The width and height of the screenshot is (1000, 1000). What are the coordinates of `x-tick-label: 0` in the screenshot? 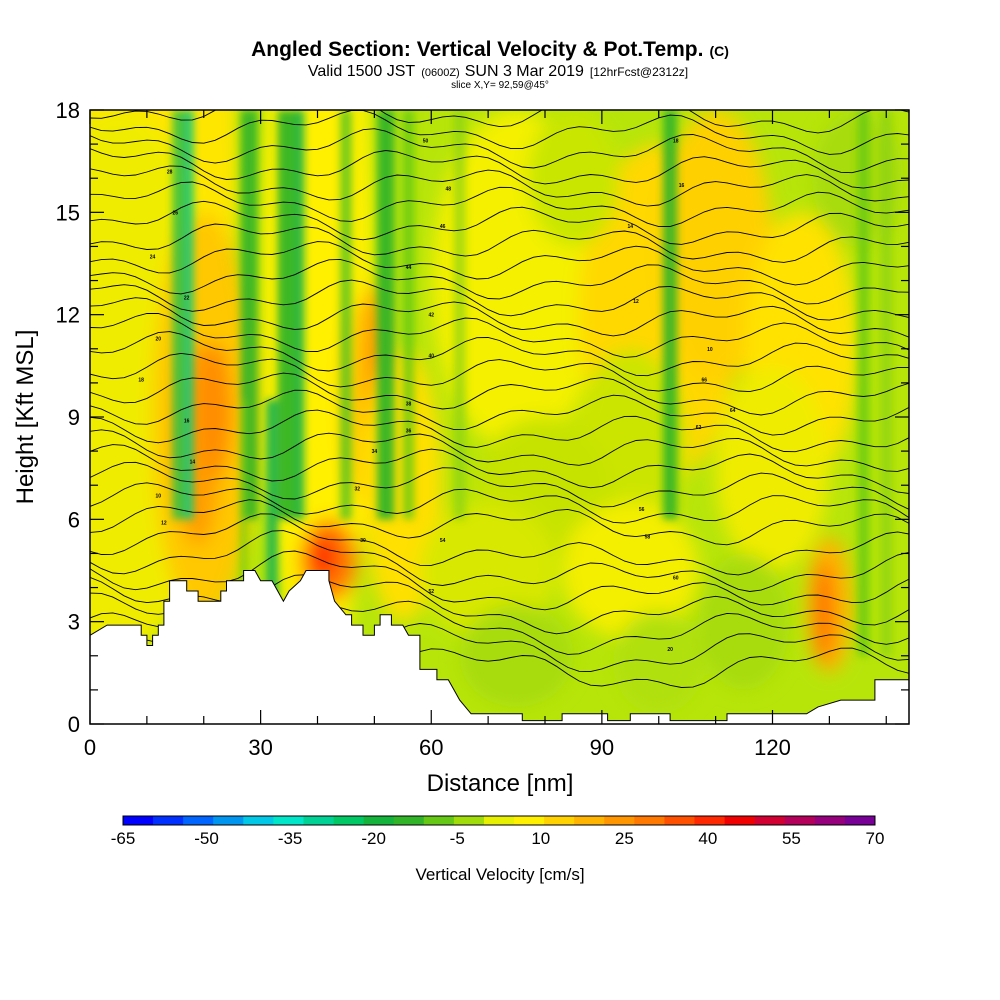 It's located at (90, 747).